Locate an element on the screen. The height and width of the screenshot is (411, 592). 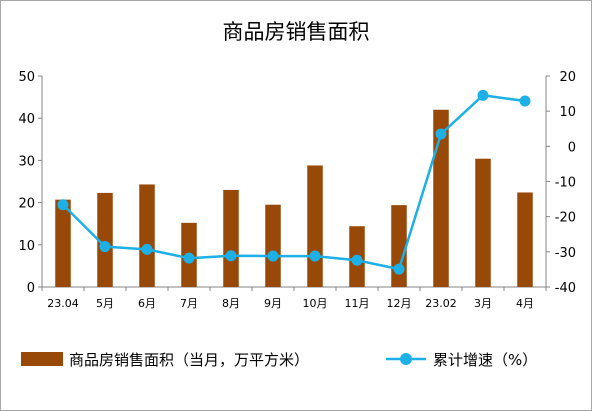
y-left-tick-label: 40 is located at coordinates (26, 119).